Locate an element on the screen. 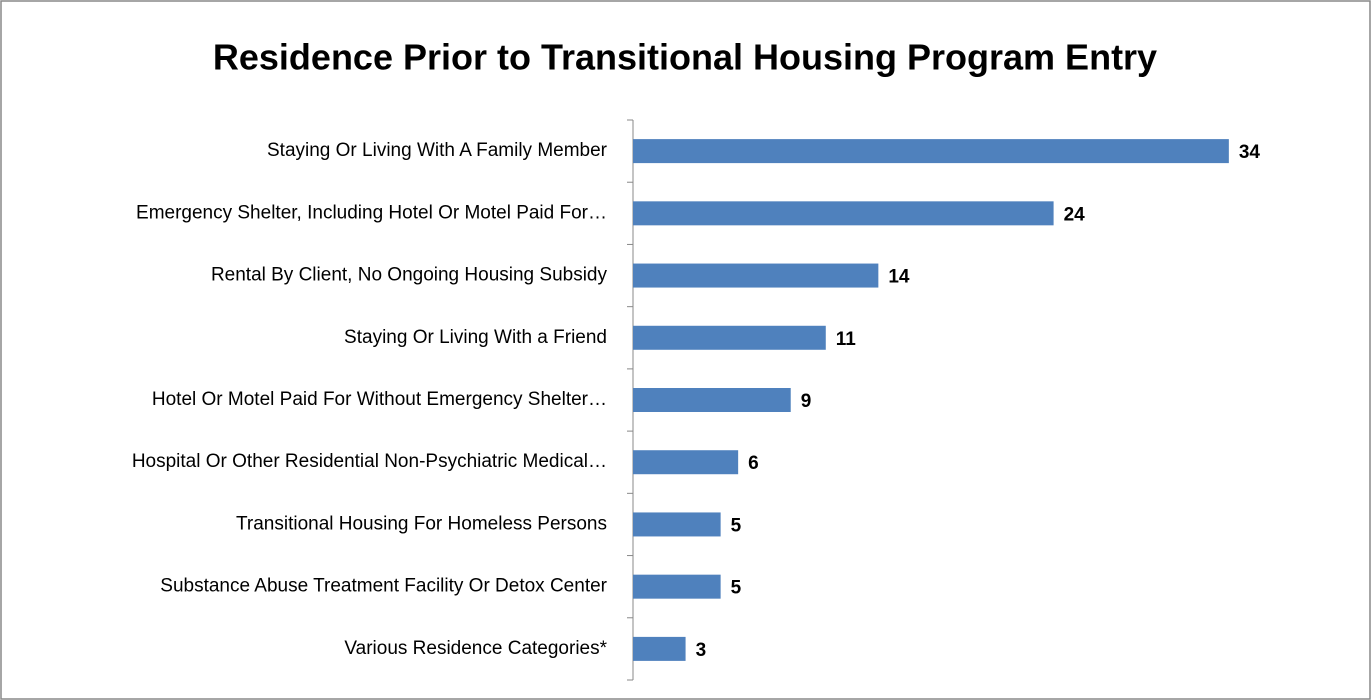  value-label: 11 is located at coordinates (846, 339).